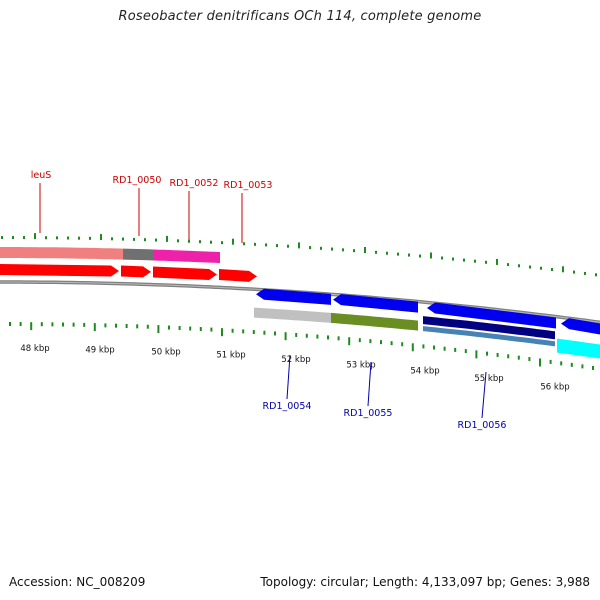 The image size is (600, 600). Describe the element at coordinates (287, 406) in the screenshot. I see `gene-label: RD1_0054` at that location.